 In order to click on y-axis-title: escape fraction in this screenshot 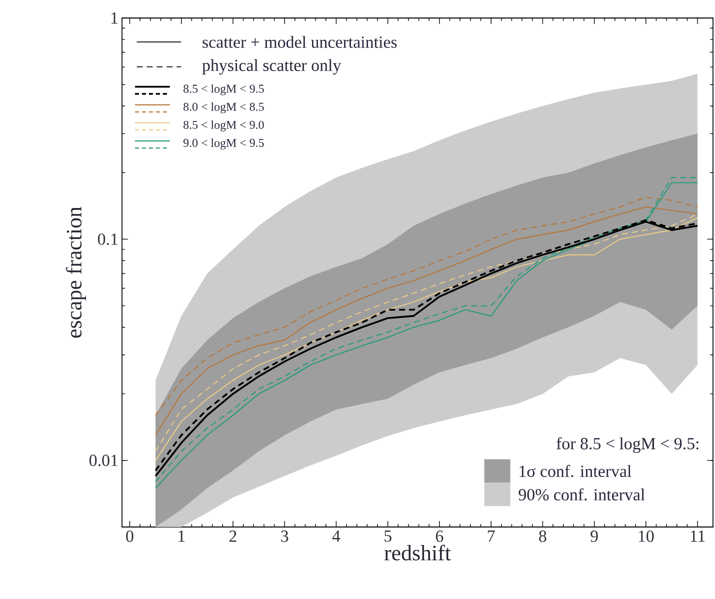, I will do `click(76, 272)`.